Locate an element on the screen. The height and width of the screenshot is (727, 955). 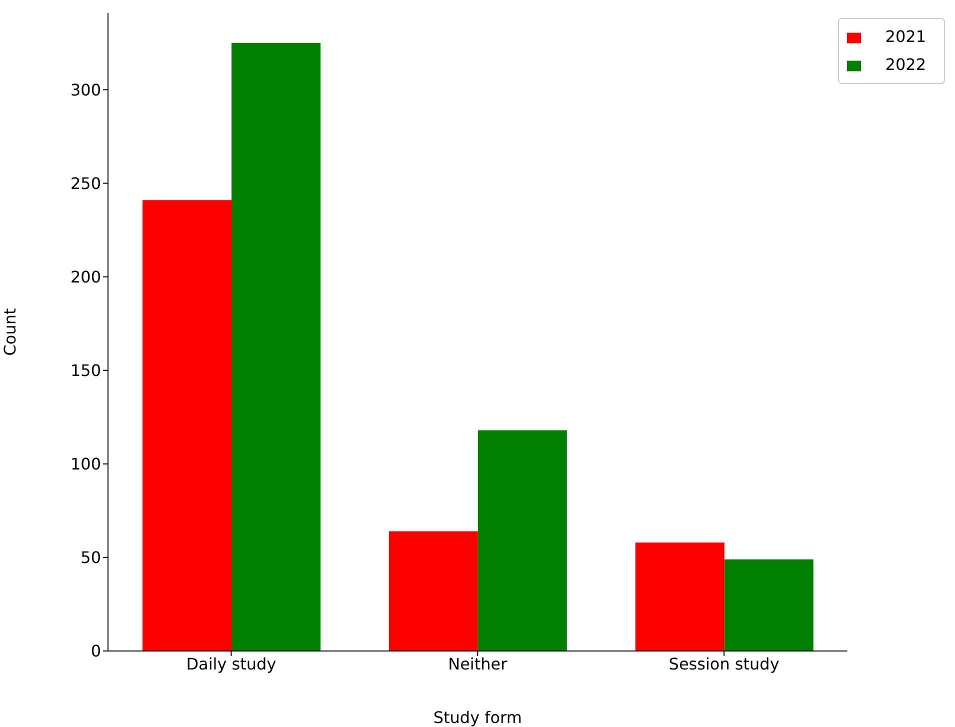
y-tick-label: 150 is located at coordinates (85, 370).